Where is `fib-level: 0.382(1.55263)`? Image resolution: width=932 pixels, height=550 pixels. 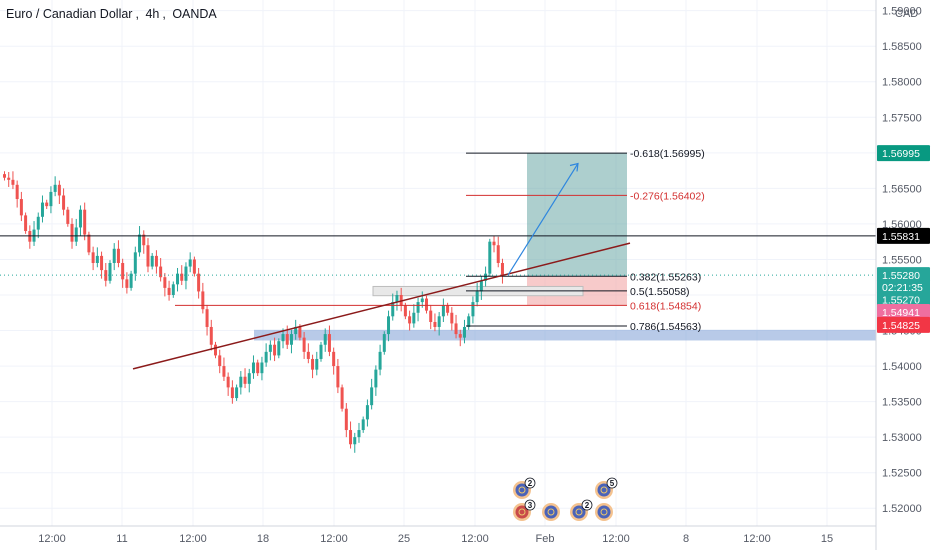 fib-level: 0.382(1.55263) is located at coordinates (583, 277).